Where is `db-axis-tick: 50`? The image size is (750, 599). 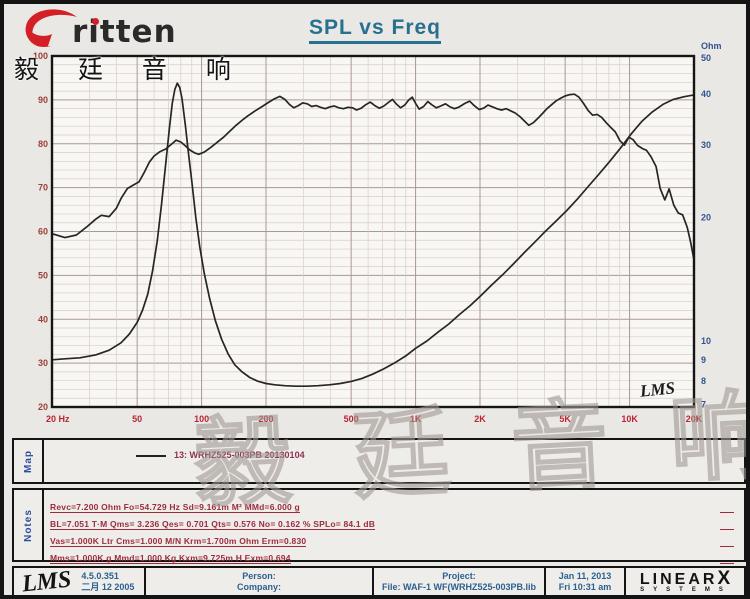 db-axis-tick: 50 is located at coordinates (43, 275).